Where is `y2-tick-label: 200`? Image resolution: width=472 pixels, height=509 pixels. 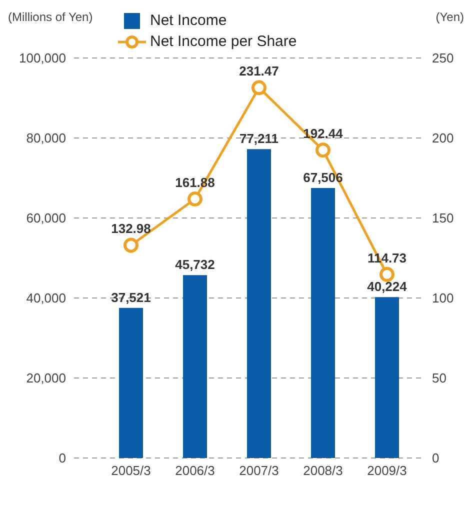
y2-tick-label: 200 is located at coordinates (443, 138).